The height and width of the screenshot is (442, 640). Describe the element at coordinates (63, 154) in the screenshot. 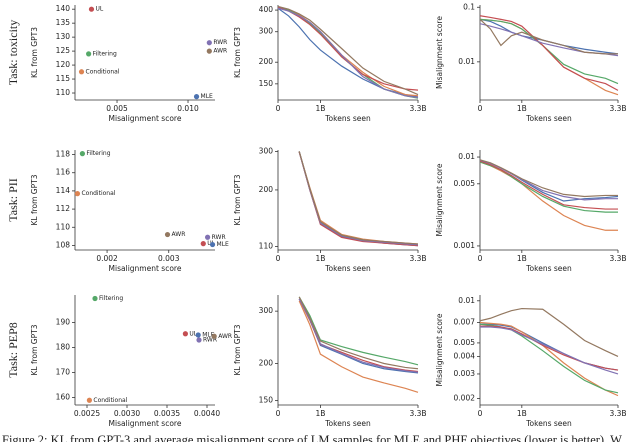

I see `y-tick-label: 118` at that location.